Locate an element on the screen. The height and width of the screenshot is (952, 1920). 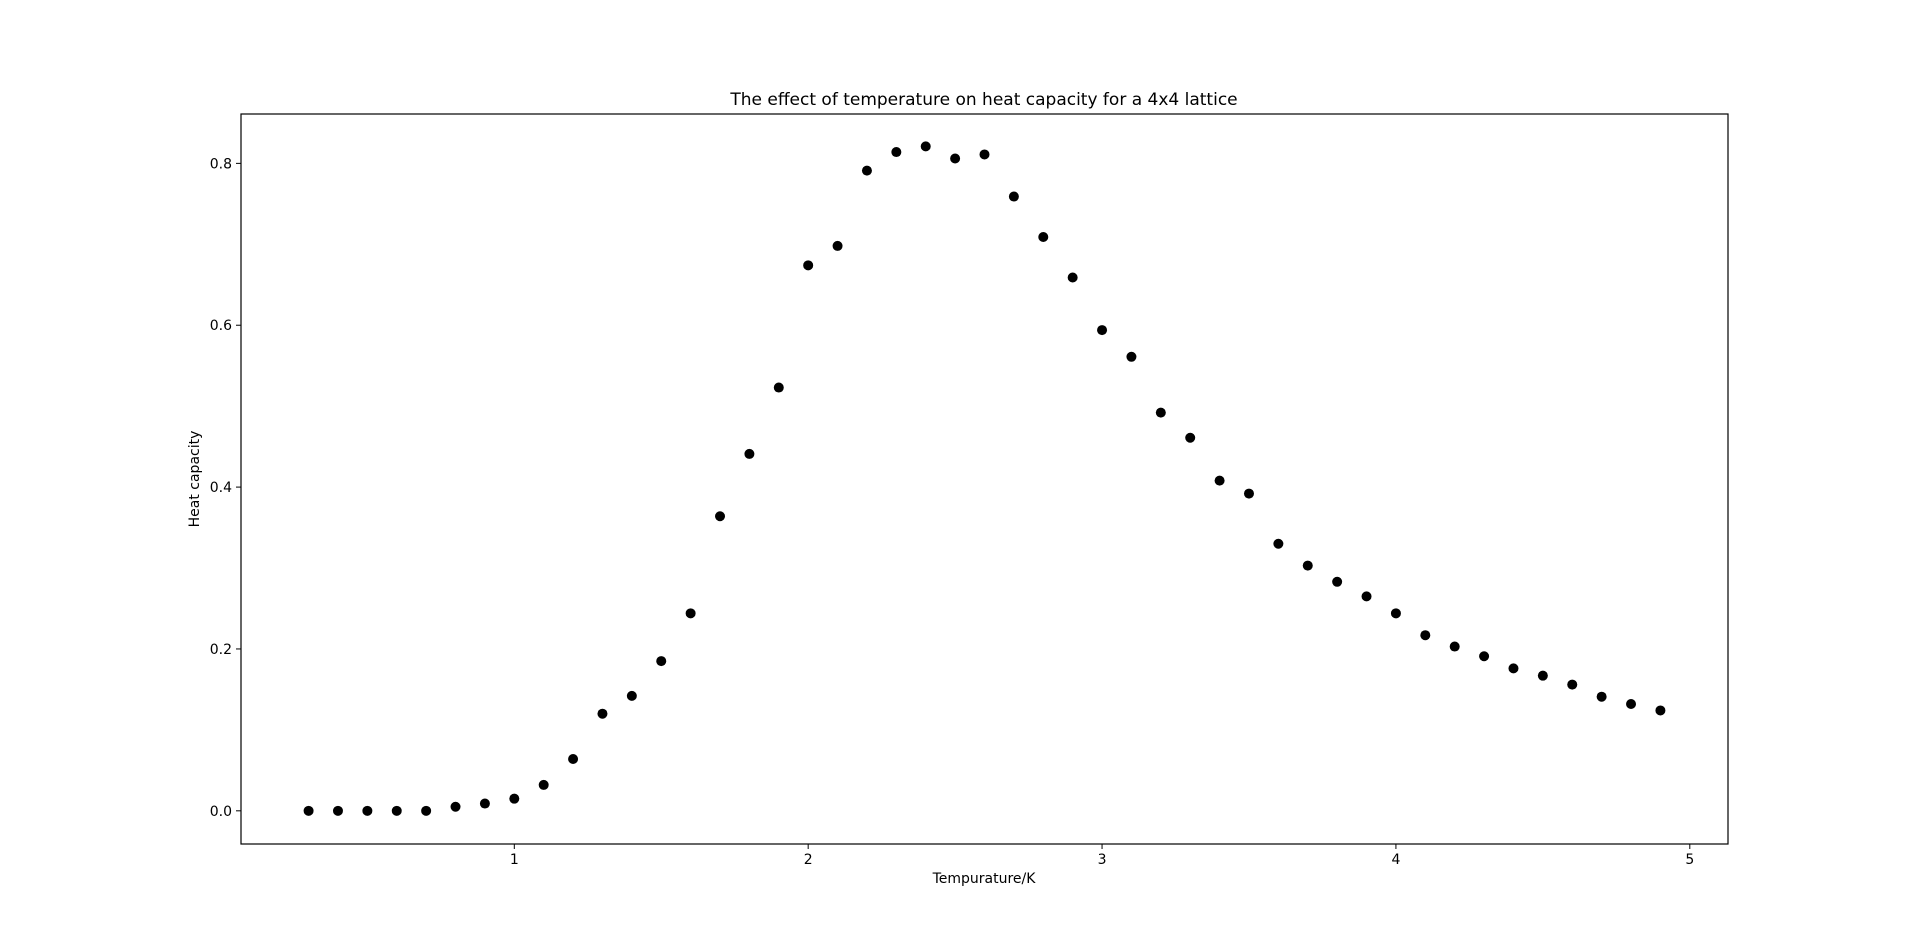
x-axis-label: Tempurature/K is located at coordinates (984, 879).